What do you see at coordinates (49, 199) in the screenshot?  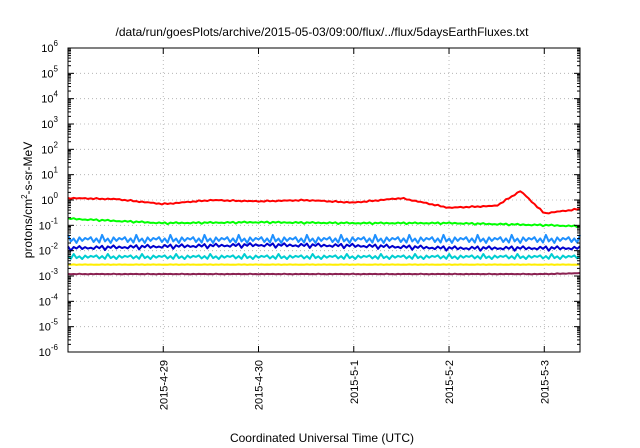 I see `y-tick-label: 10⁰` at bounding box center [49, 199].